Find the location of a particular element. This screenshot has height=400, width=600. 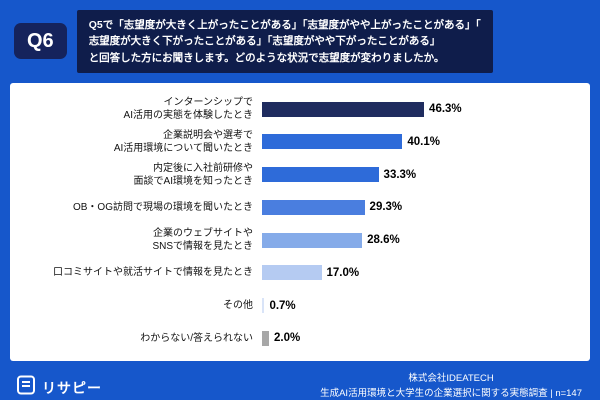

category-label: OB・OG訪問で現場の環境を聞いたとき is located at coordinates (162, 207).